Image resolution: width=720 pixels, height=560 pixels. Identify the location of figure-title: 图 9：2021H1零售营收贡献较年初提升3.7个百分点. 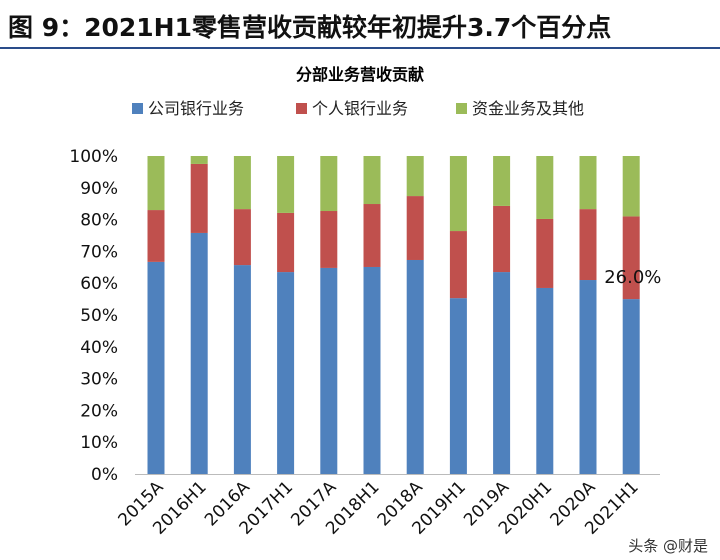
(310, 27).